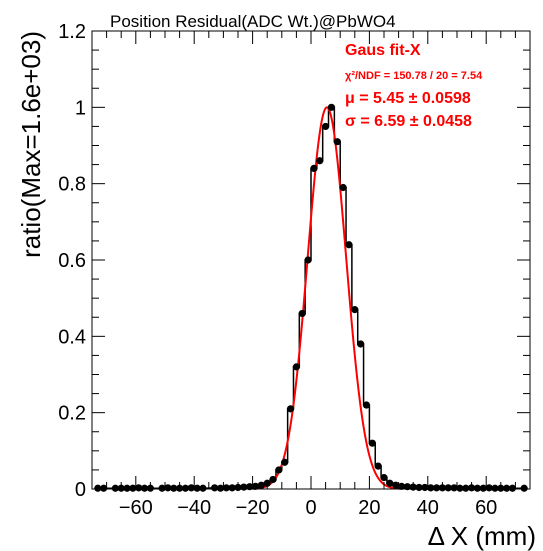 Image resolution: width=543 pixels, height=551 pixels. I want to click on y-tick-label: 0.6, so click(72, 261).